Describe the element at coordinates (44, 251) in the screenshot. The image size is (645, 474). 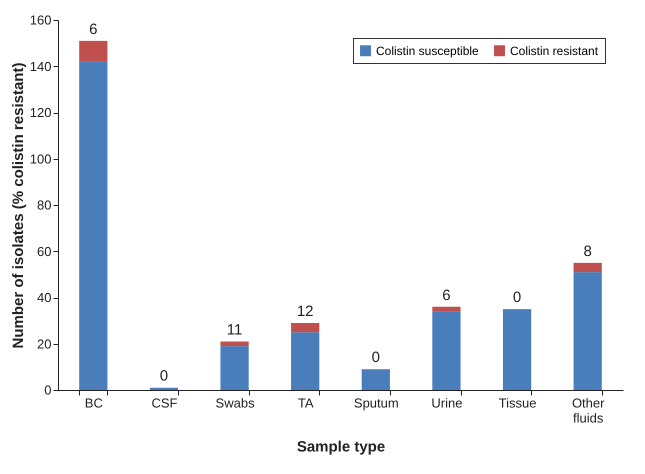
I see `y-tick-label: 60` at that location.